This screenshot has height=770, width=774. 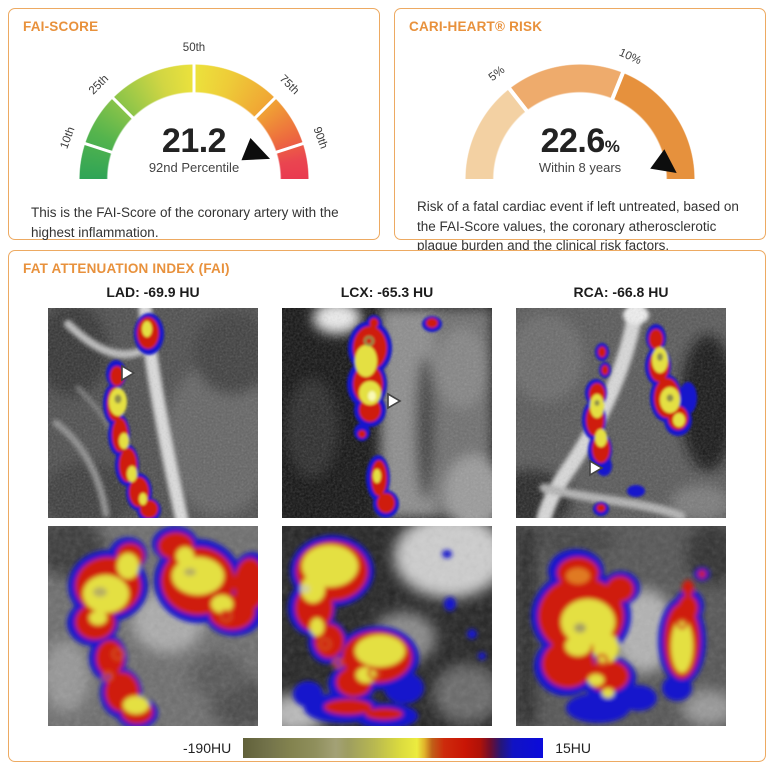 I want to click on cari-heart-risk-gauge: 5% 10% 22.6% Within 8 years, so click(x=580, y=115).